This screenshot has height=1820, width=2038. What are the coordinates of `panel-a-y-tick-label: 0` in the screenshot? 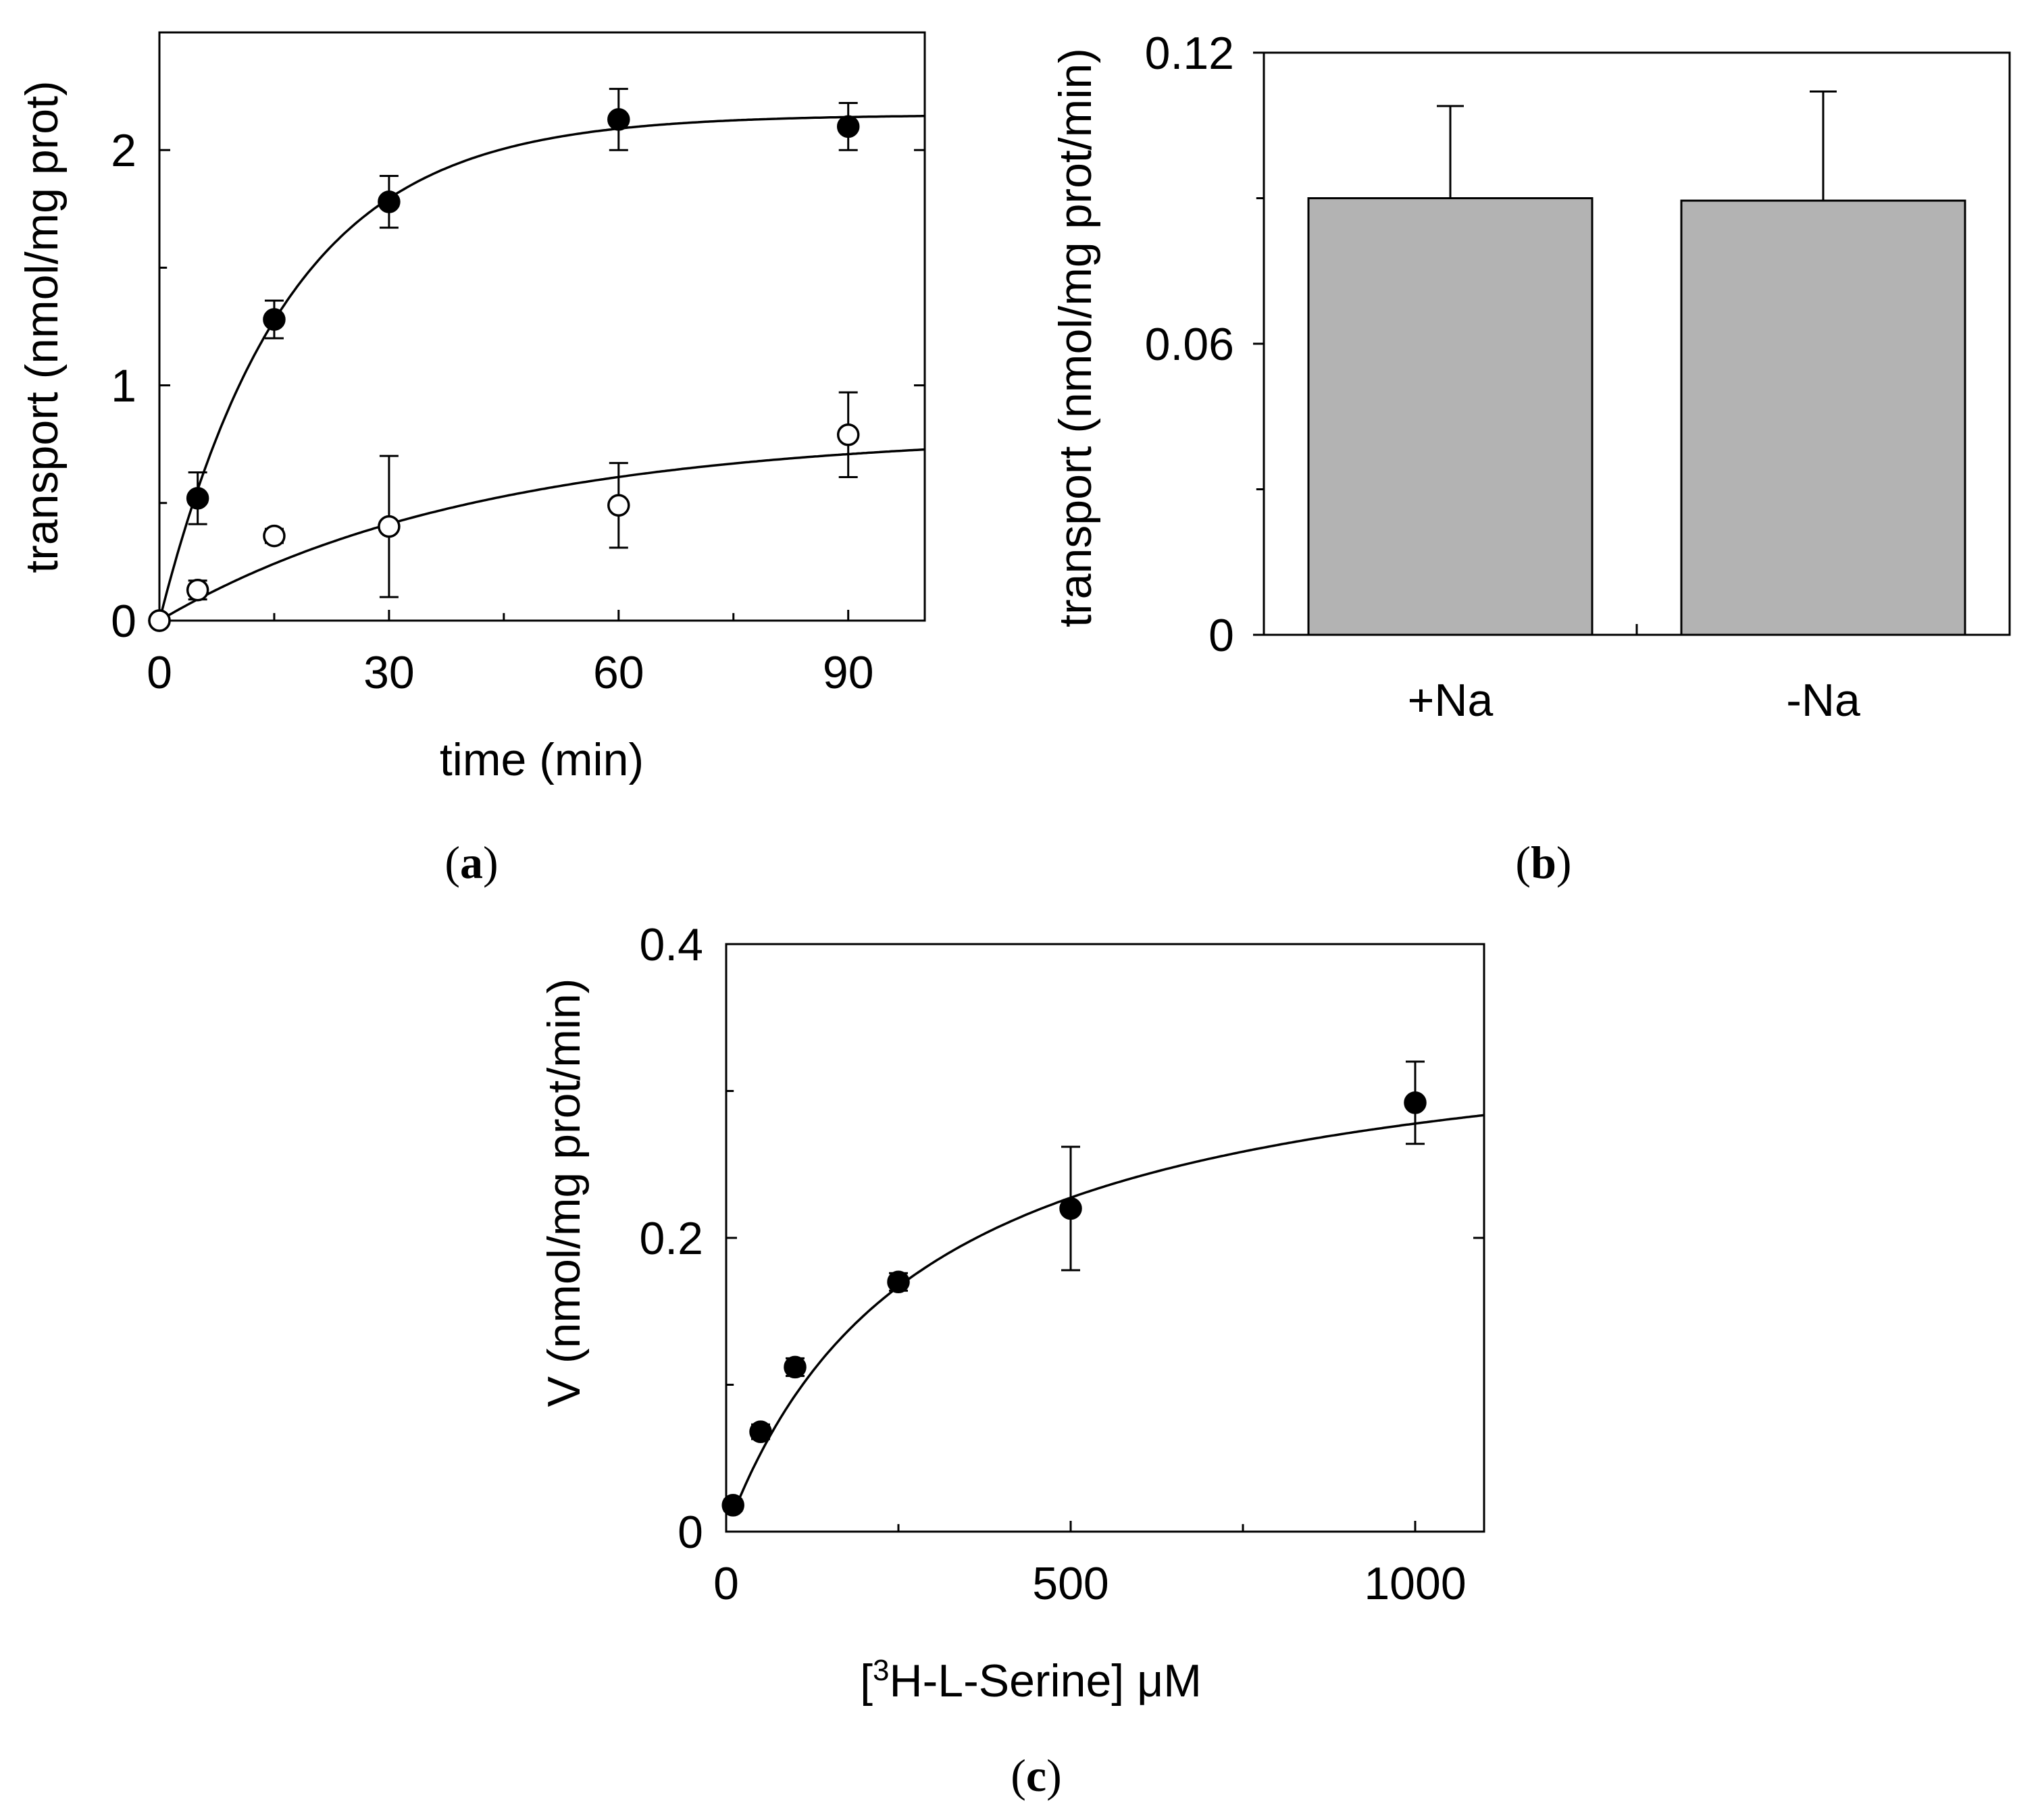 It's located at (123, 622).